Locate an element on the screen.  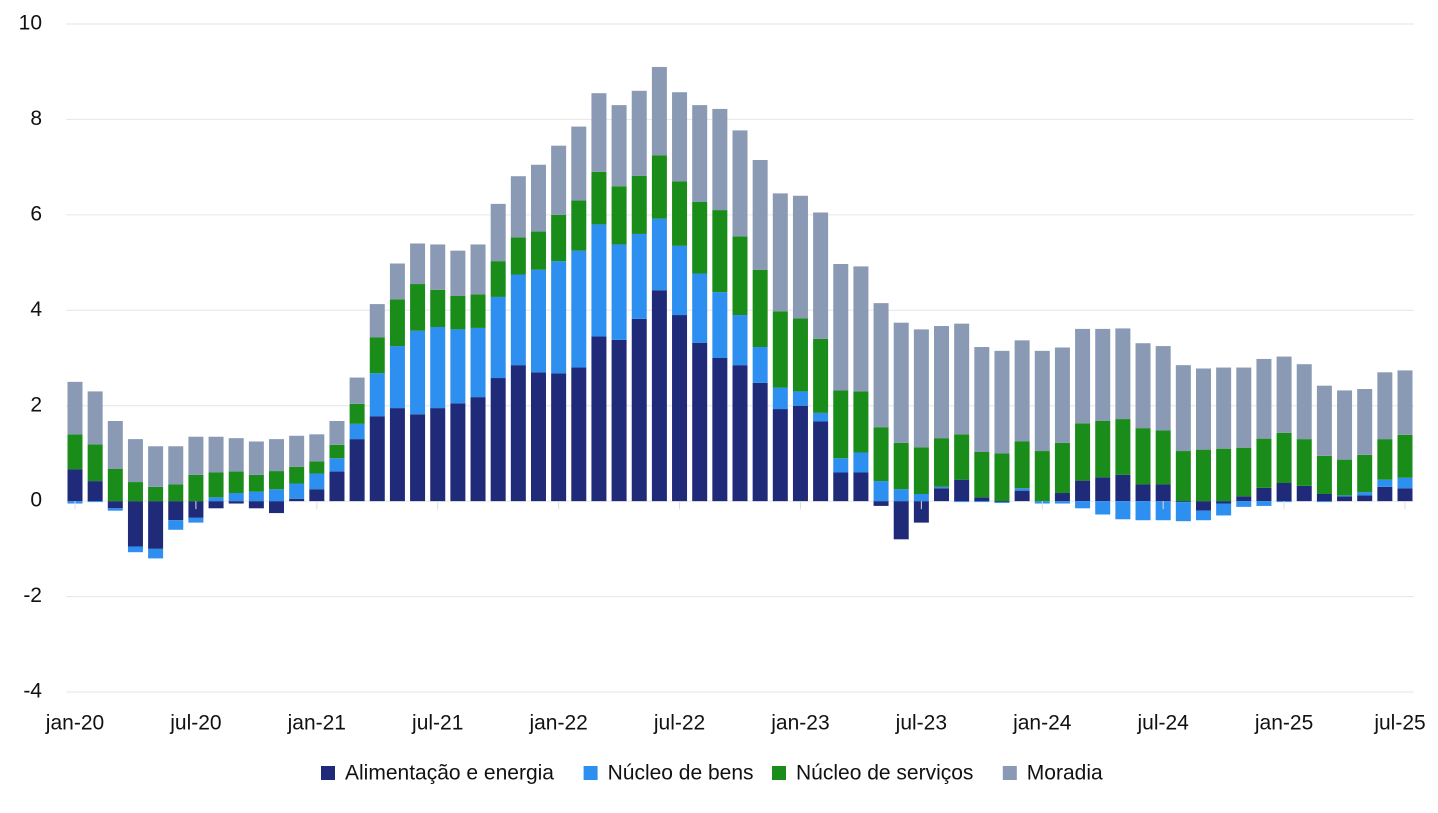
legend-swatch is located at coordinates (328, 773).